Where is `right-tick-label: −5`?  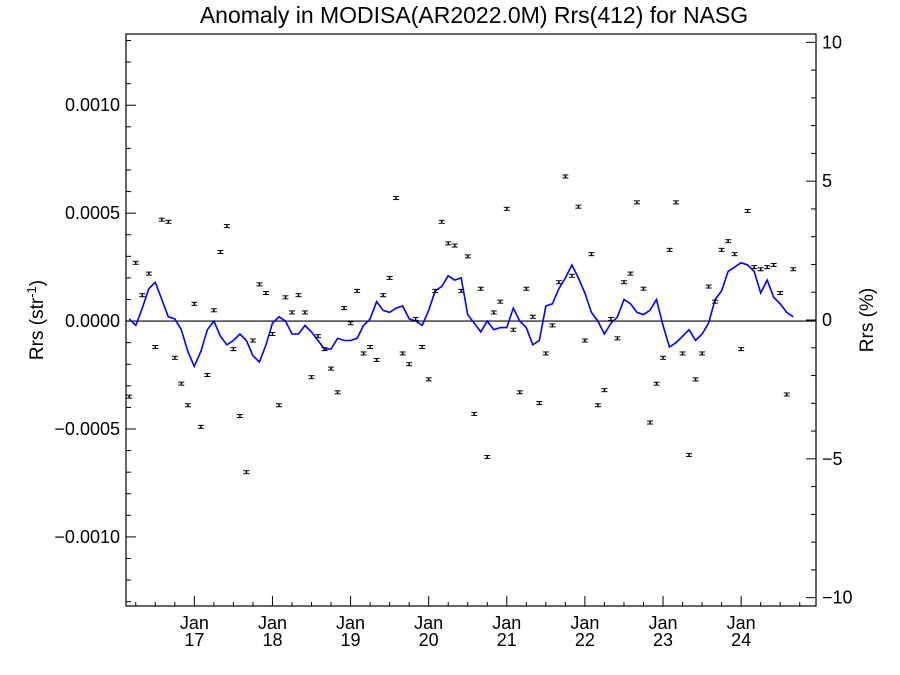
right-tick-label: −5 is located at coordinates (832, 459).